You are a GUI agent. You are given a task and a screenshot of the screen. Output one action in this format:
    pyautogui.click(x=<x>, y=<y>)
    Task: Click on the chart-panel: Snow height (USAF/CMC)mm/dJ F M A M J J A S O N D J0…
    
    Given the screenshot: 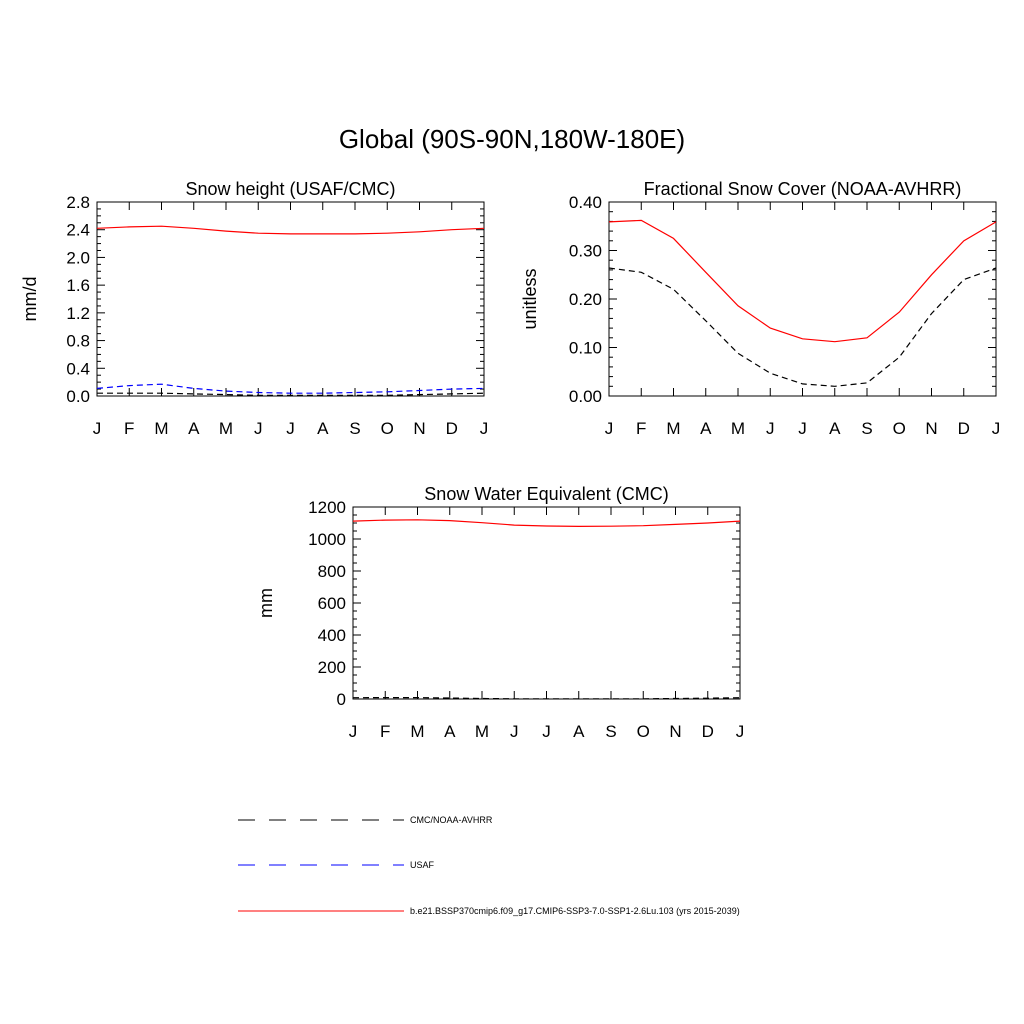 What is the action you would take?
    pyautogui.click(x=254, y=308)
    